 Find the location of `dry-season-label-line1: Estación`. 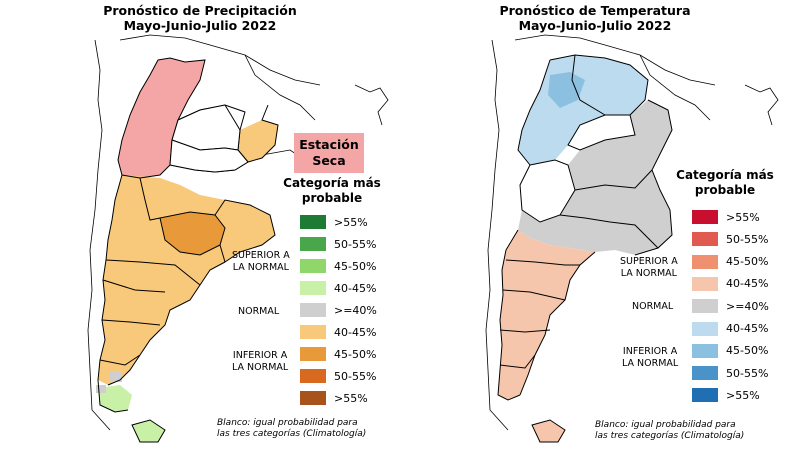

dry-season-label-line1: Estación is located at coordinates (329, 144).